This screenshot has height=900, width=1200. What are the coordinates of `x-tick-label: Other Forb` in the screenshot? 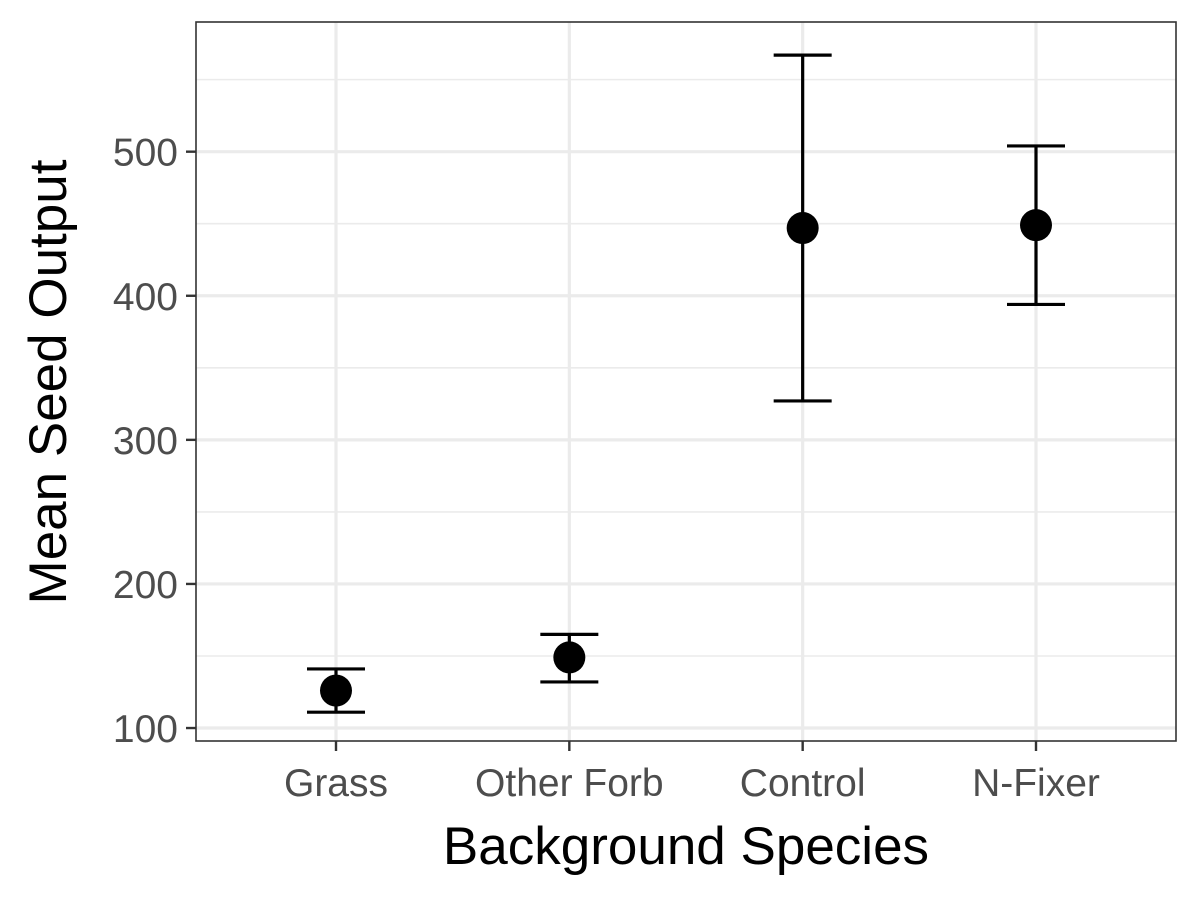 It's located at (569, 783).